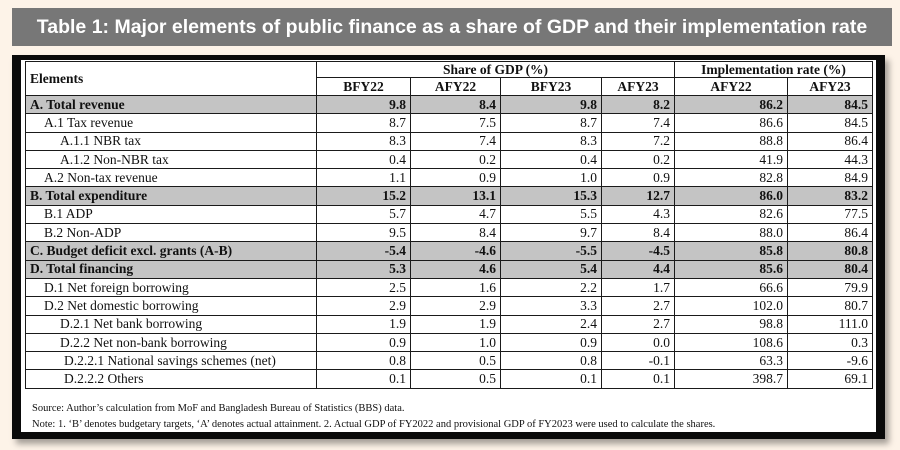 The image size is (900, 450). I want to click on row-label: A.1.1 NBR tax, so click(171, 141).